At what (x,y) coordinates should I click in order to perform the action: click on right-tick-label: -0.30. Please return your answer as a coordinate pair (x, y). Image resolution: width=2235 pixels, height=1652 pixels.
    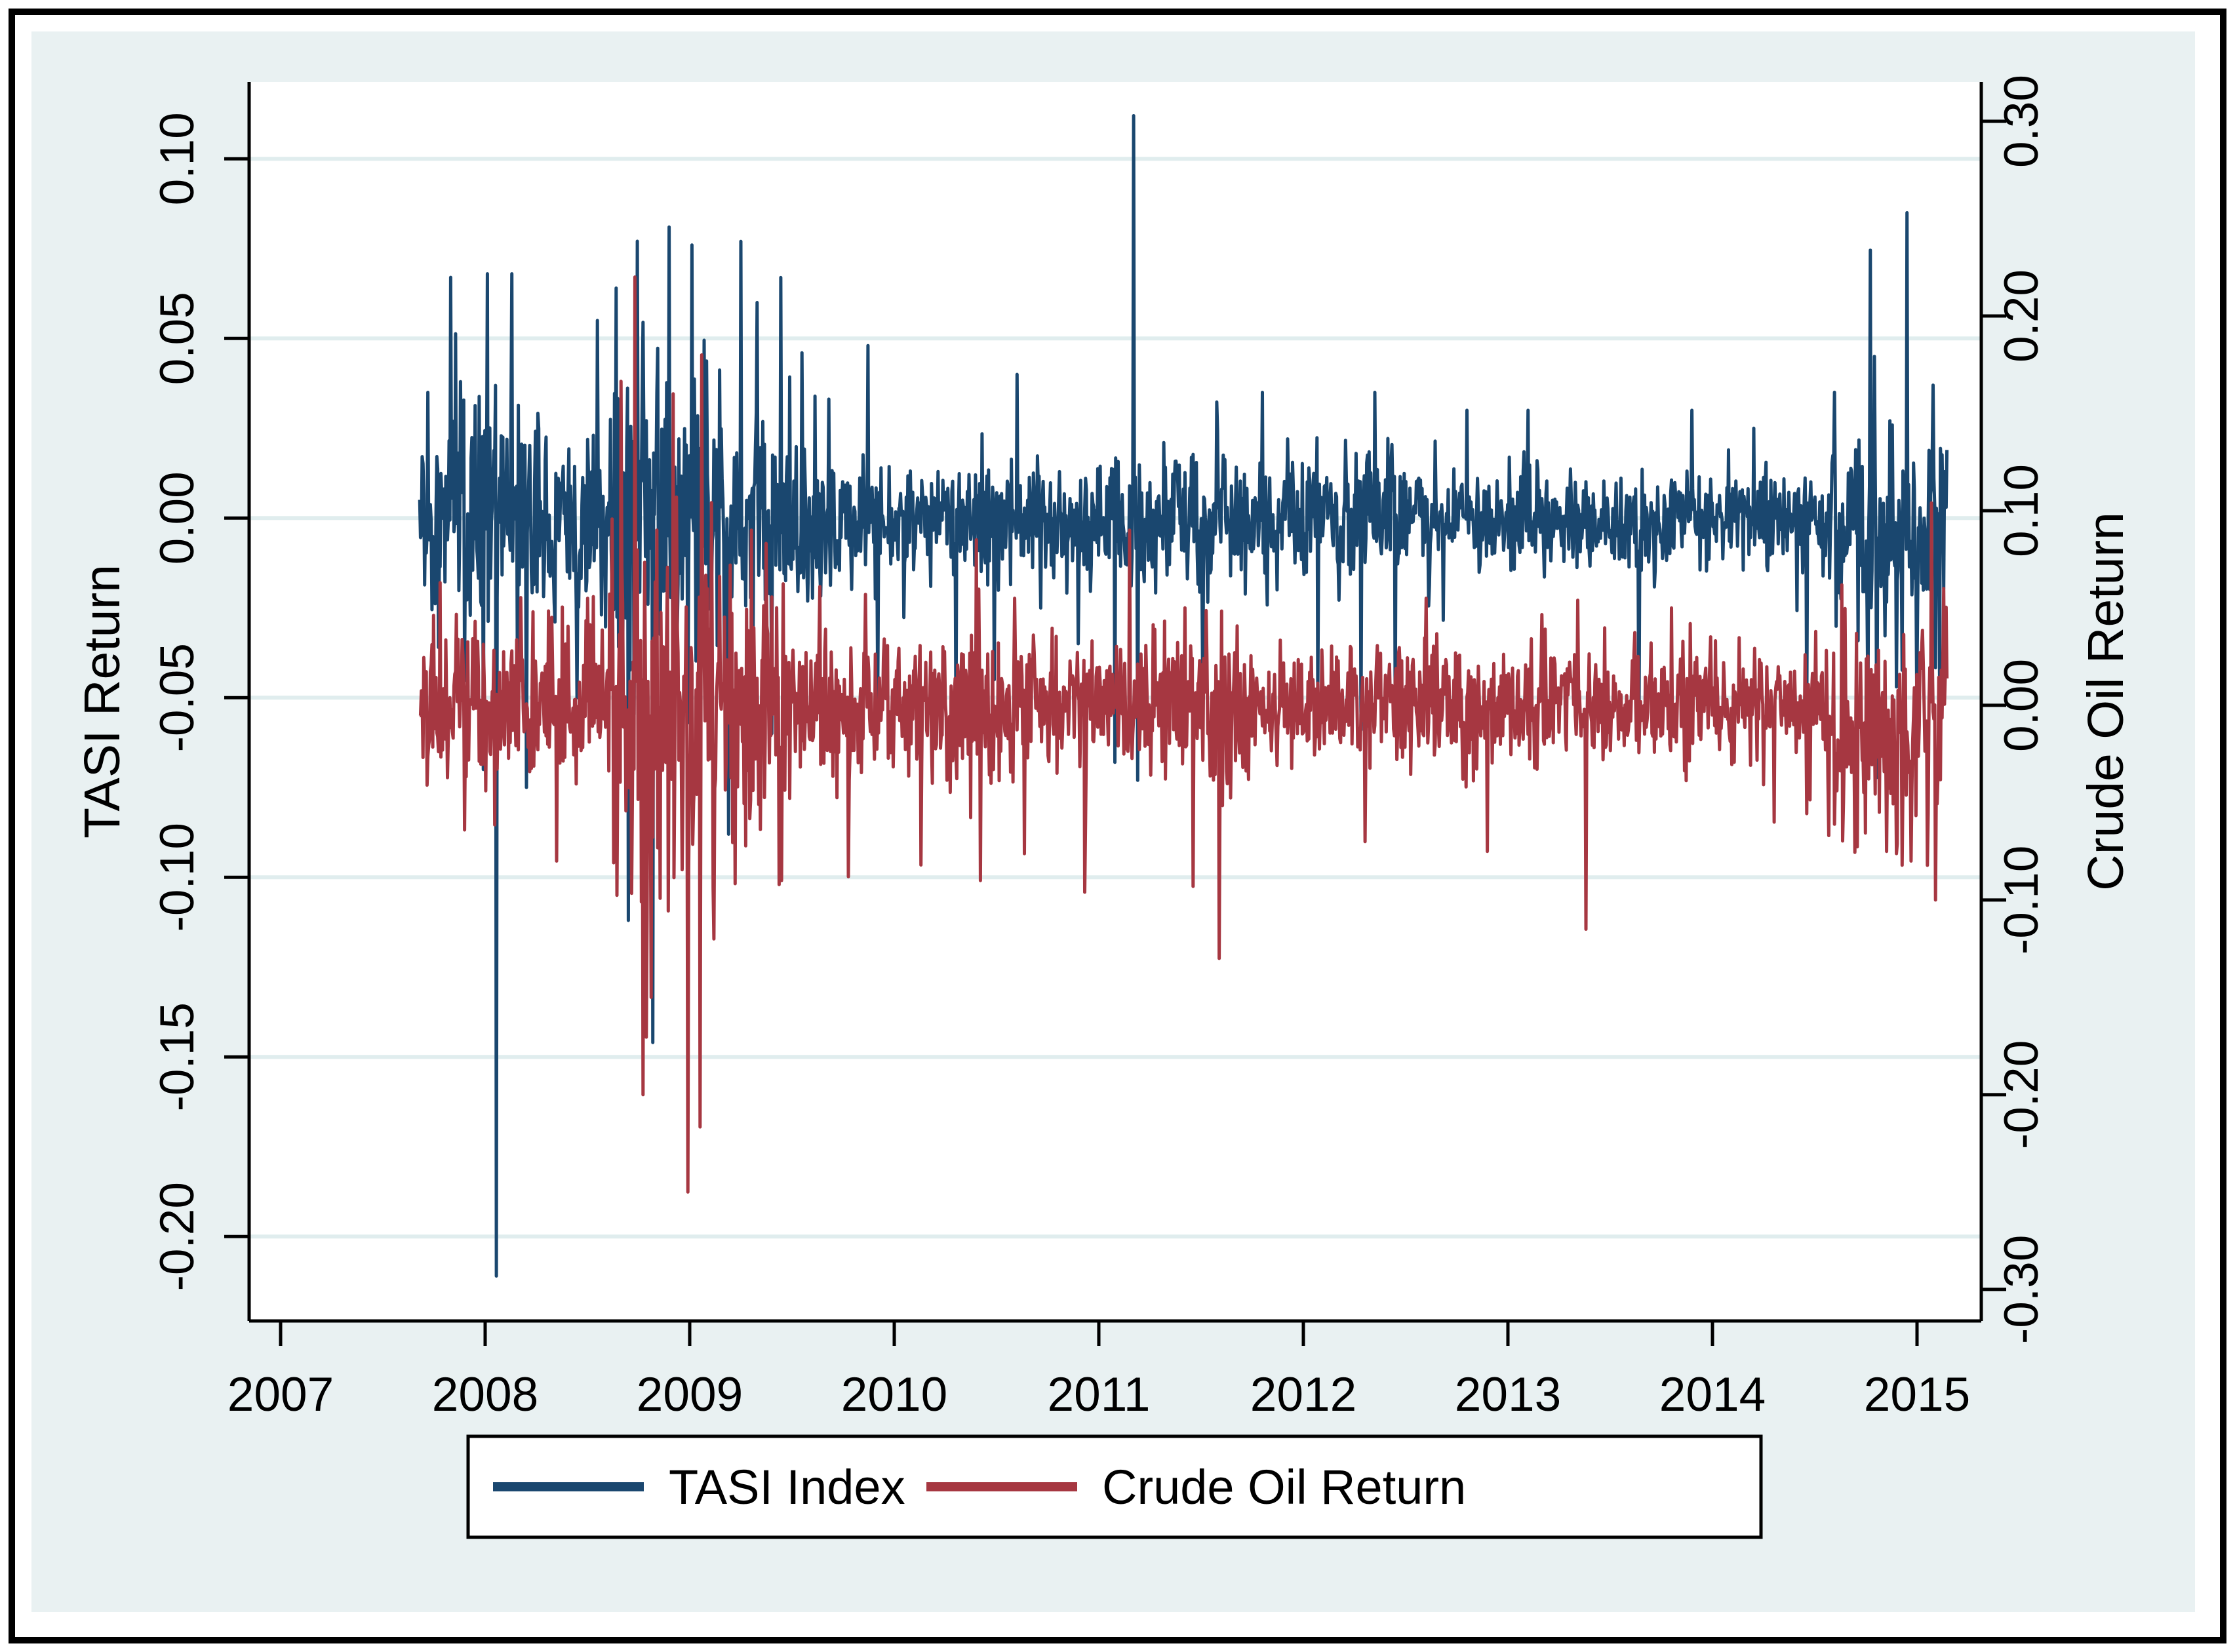
    Looking at the image, I should click on (2022, 1289).